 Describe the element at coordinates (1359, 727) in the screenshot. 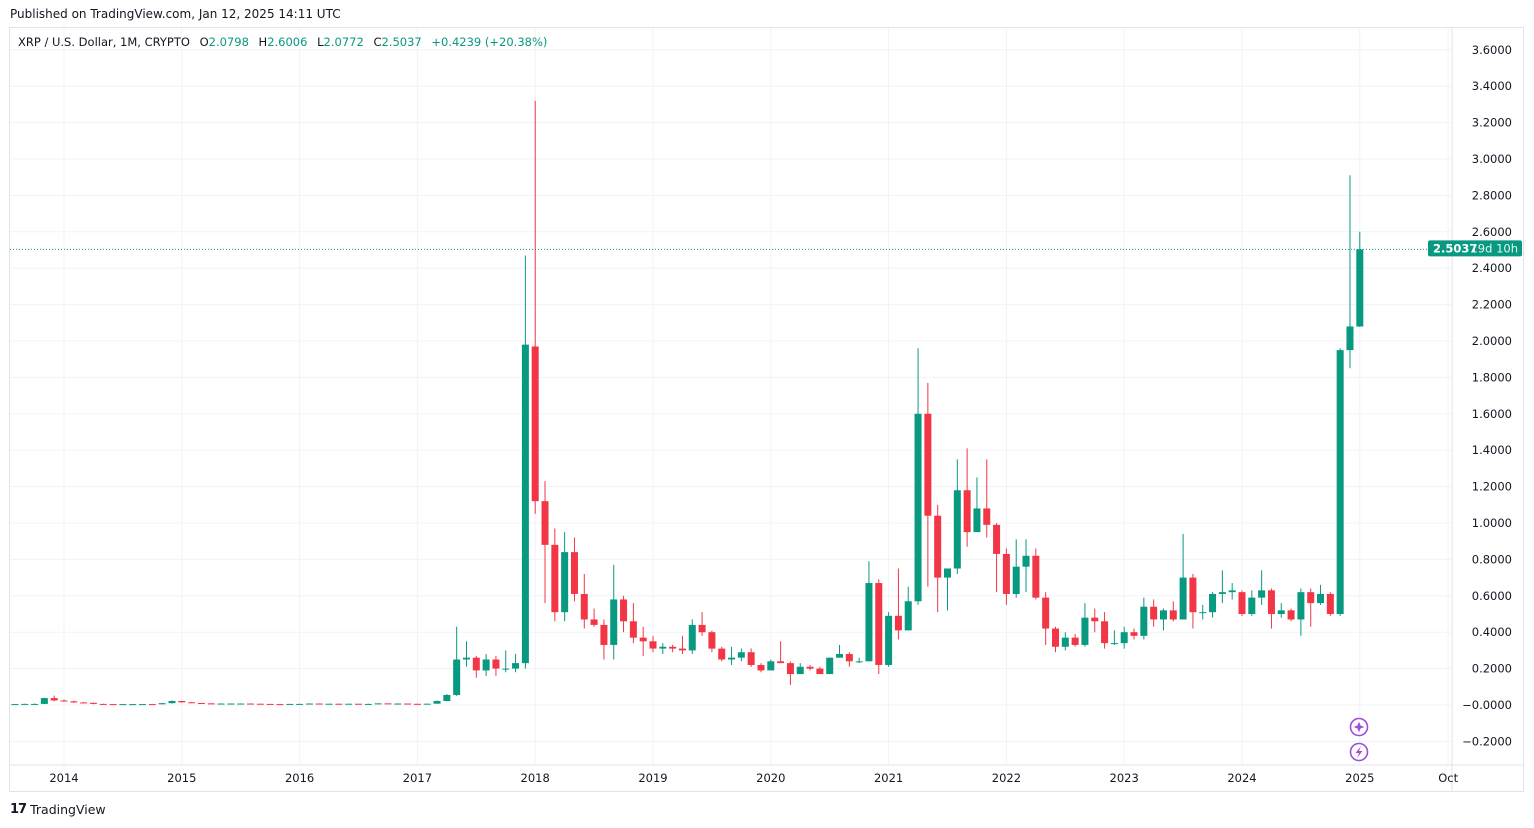

I see `sparkle-event-icon` at that location.